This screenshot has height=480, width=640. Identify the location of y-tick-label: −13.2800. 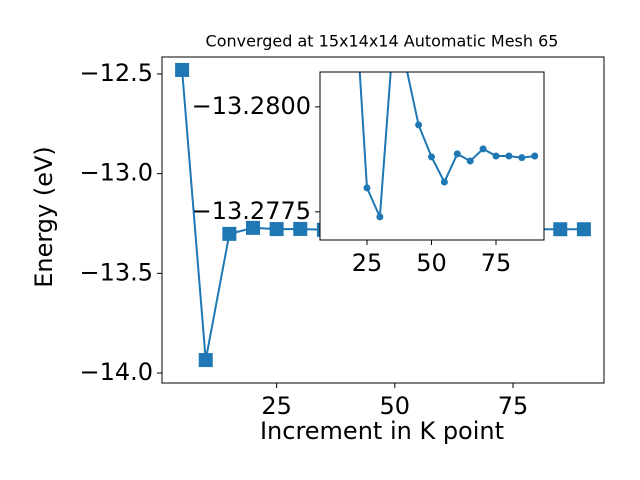
(251, 106).